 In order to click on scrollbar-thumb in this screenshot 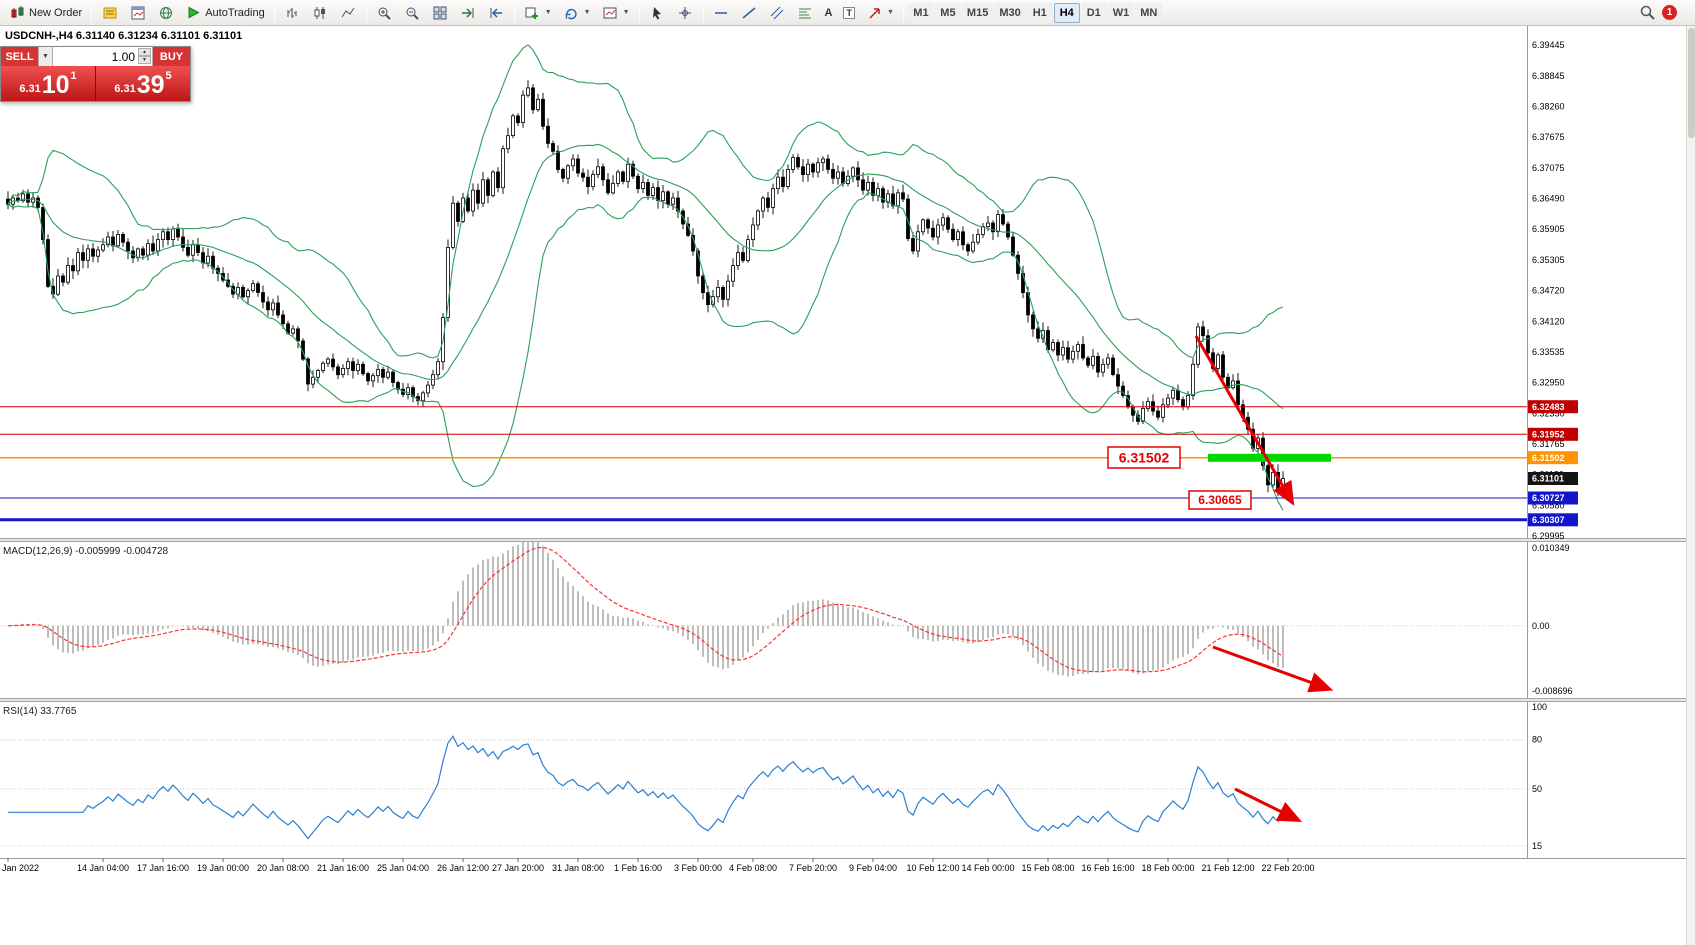, I will do `click(1691, 83)`.